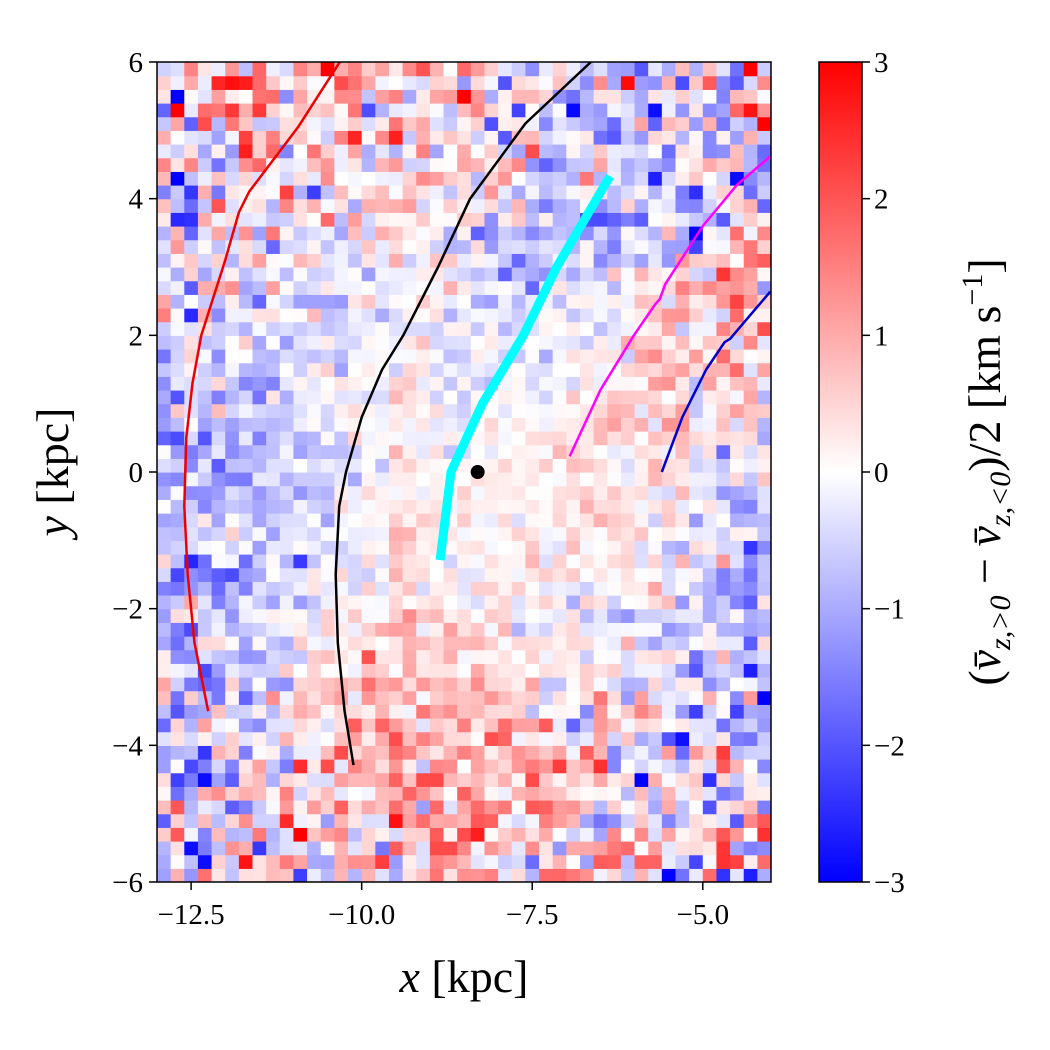 This screenshot has height=1050, width=1050. What do you see at coordinates (984, 536) in the screenshot?
I see `cb-label-p4: v̄` at bounding box center [984, 536].